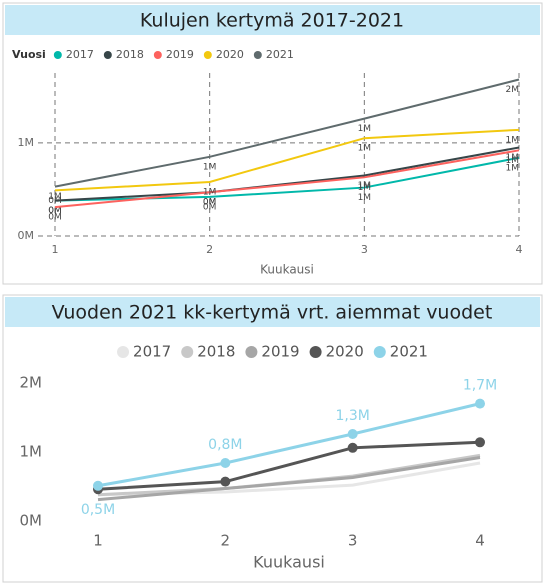 The width and height of the screenshot is (545, 585). Describe the element at coordinates (480, 386) in the screenshot. I see `data-label: 1,7M` at that location.